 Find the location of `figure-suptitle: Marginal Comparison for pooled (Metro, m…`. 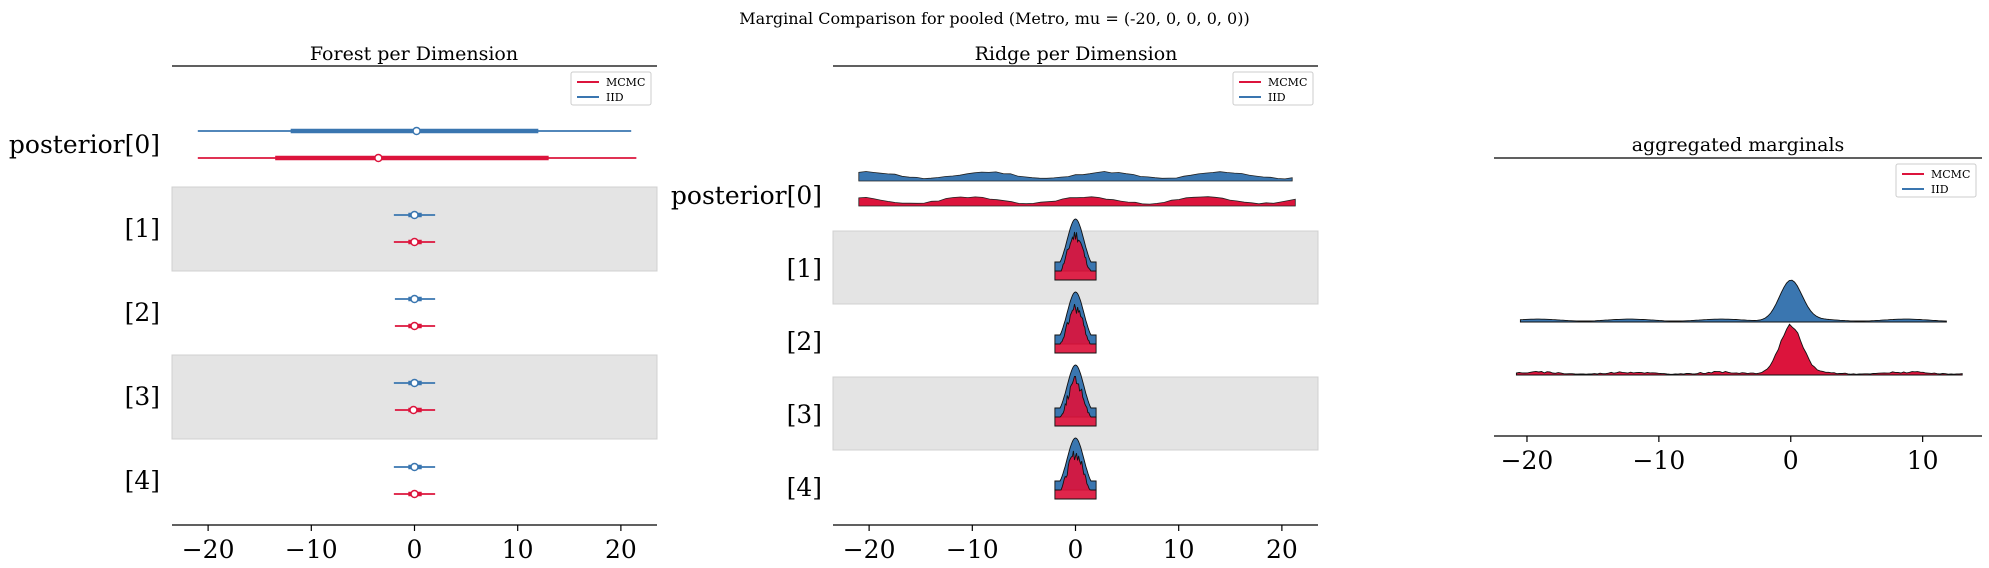

figure-suptitle: Marginal Comparison for pooled (Metro, m… is located at coordinates (994, 18).